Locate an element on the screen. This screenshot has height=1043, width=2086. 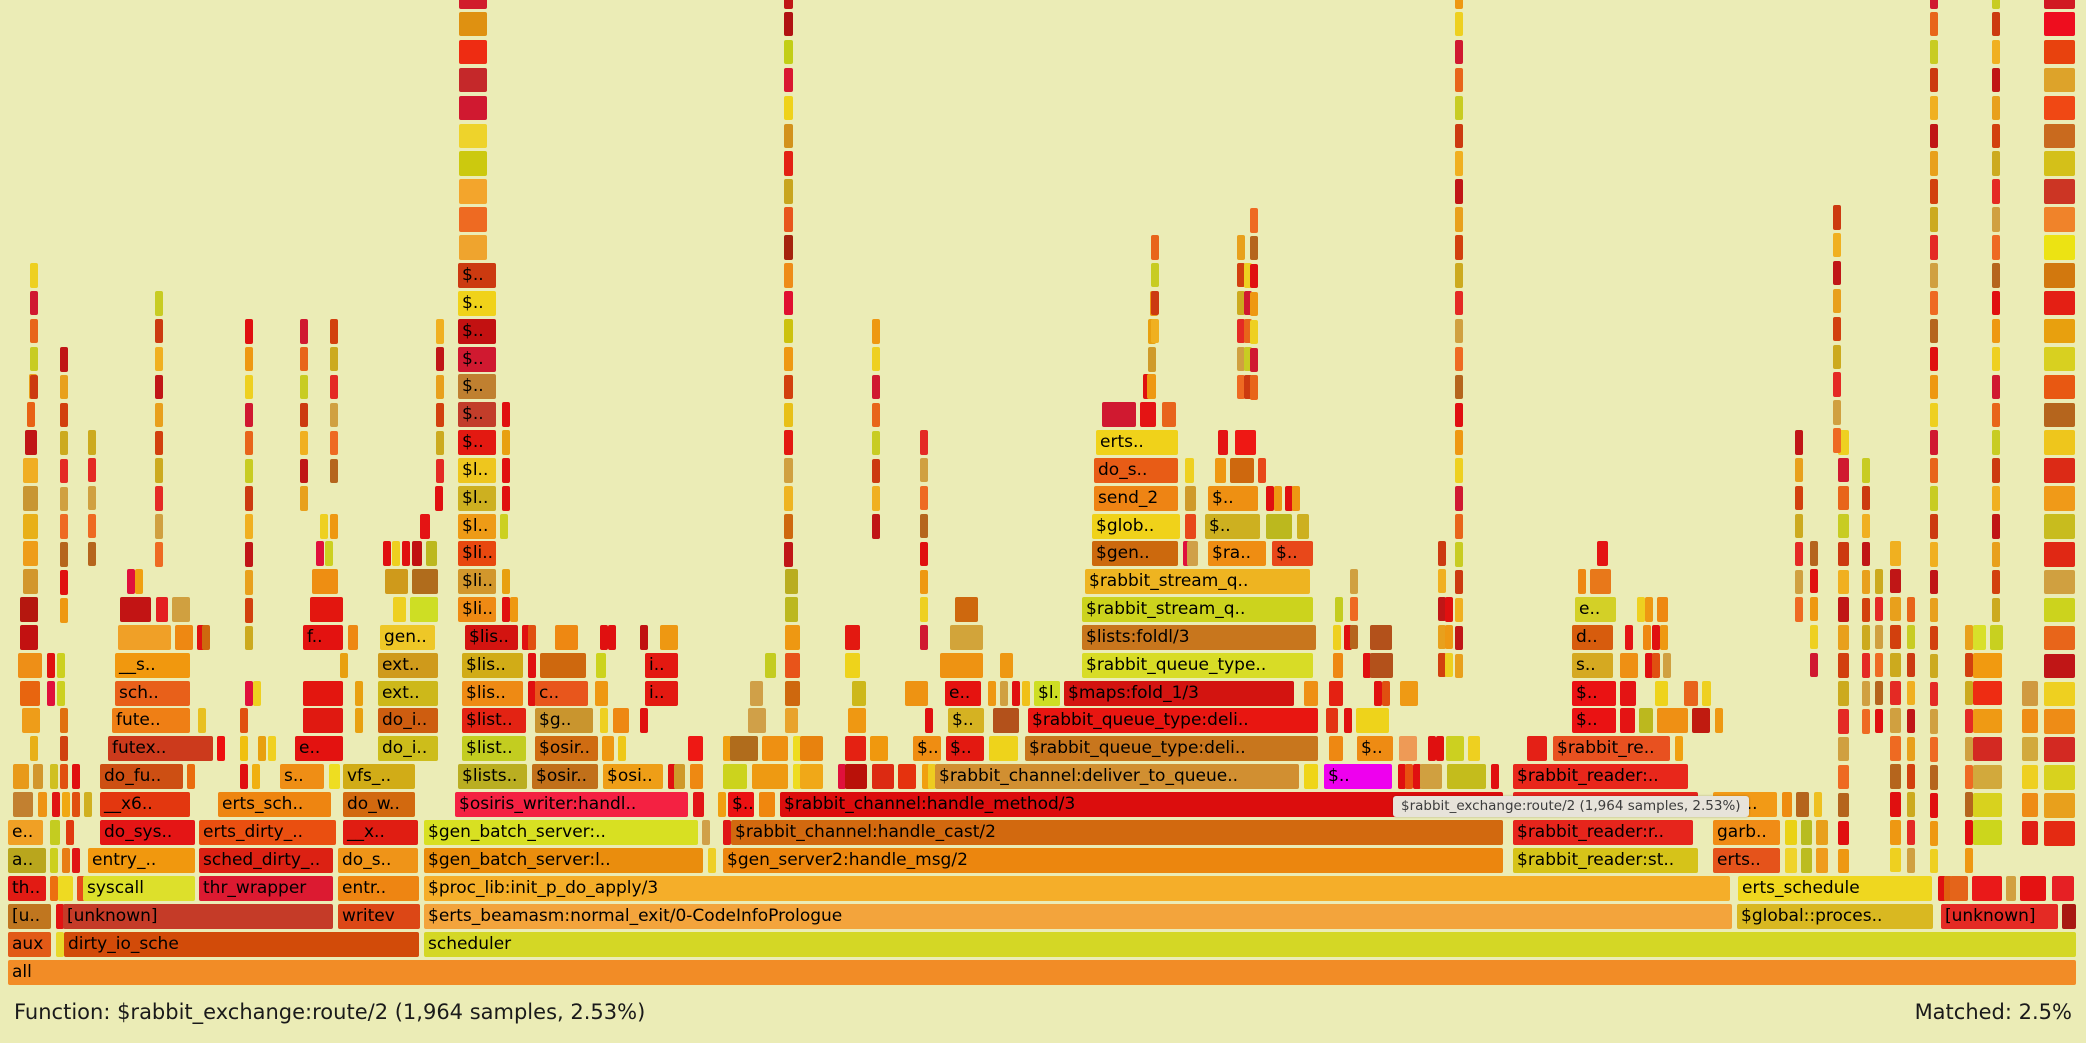
flame-frame: gen.. is located at coordinates (407, 637).